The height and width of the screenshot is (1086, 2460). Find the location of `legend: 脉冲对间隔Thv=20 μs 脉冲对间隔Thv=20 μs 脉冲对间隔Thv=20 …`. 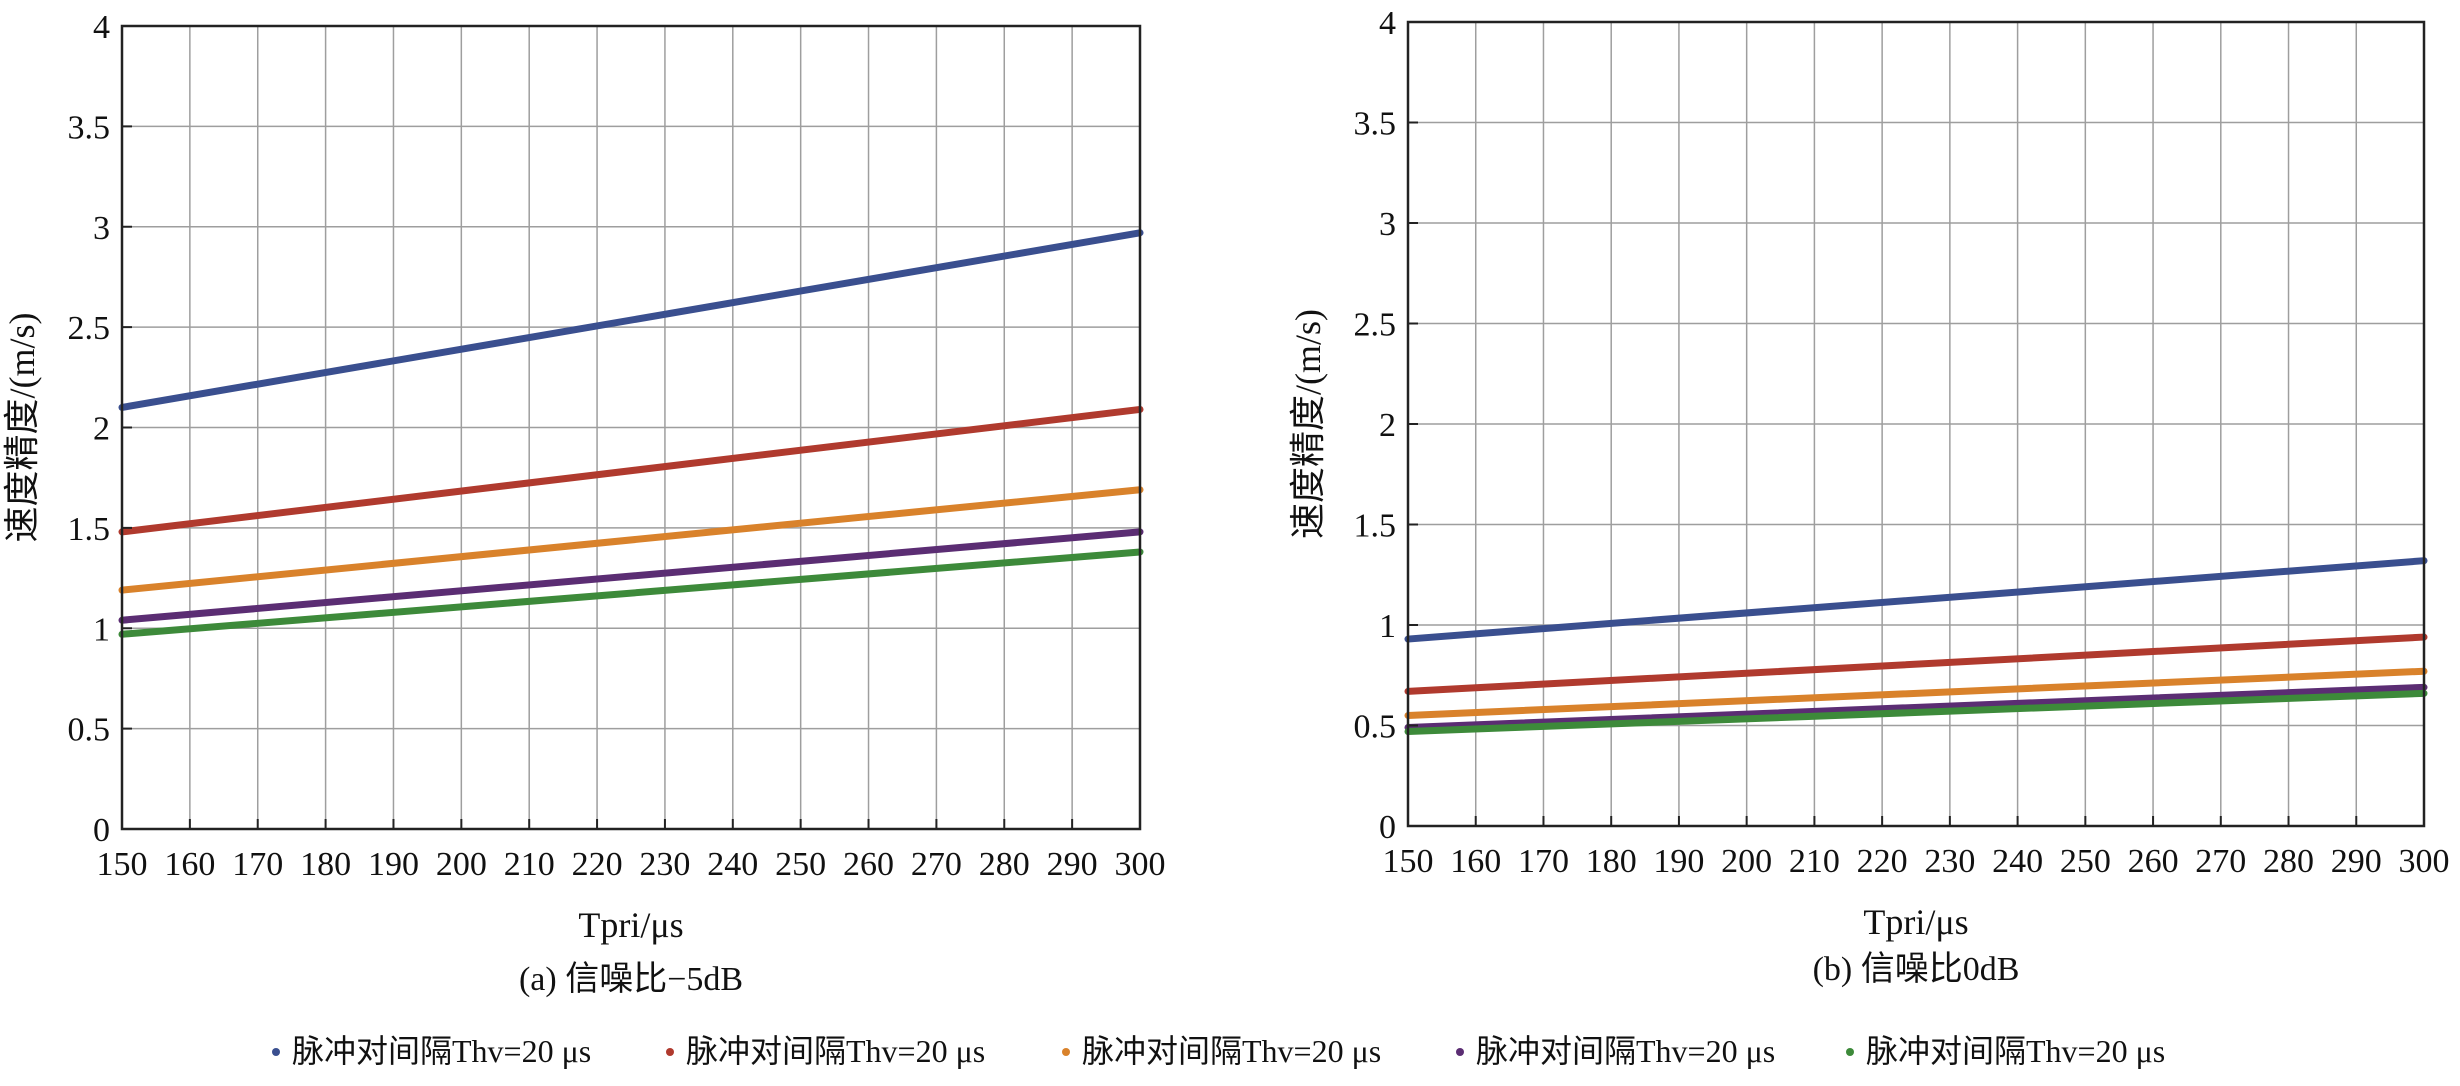

legend: 脉冲对间隔Thv=20 μs 脉冲对间隔Thv=20 μs 脉冲对间隔Thv=20 … is located at coordinates (1218, 1051).